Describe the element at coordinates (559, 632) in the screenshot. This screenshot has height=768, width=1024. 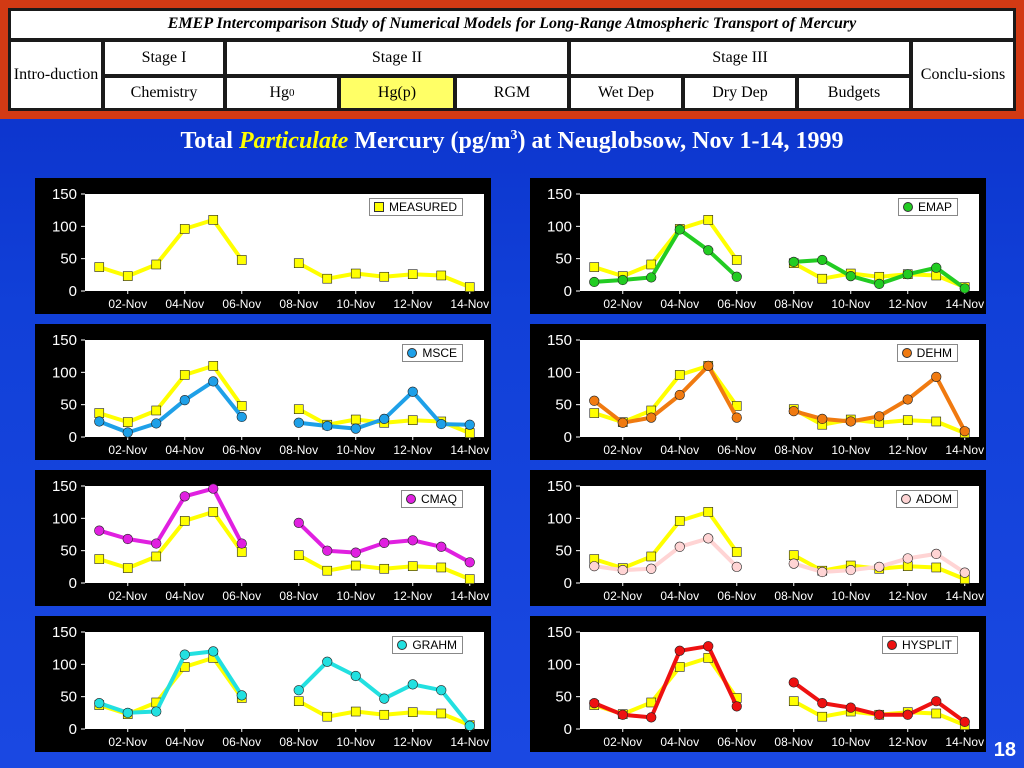
I see `y-tick-label: 150` at that location.